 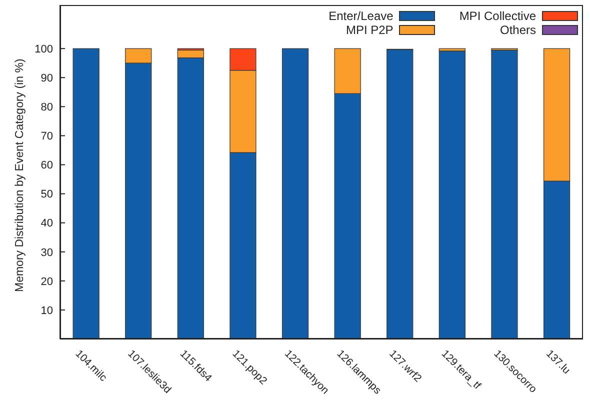 I want to click on legend-label: Others, so click(x=518, y=30).